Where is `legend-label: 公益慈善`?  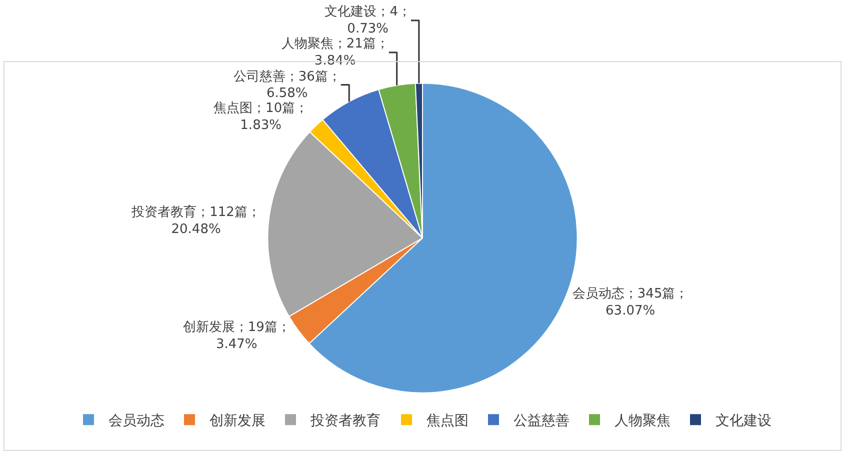
legend-label: 公益慈善 is located at coordinates (542, 421).